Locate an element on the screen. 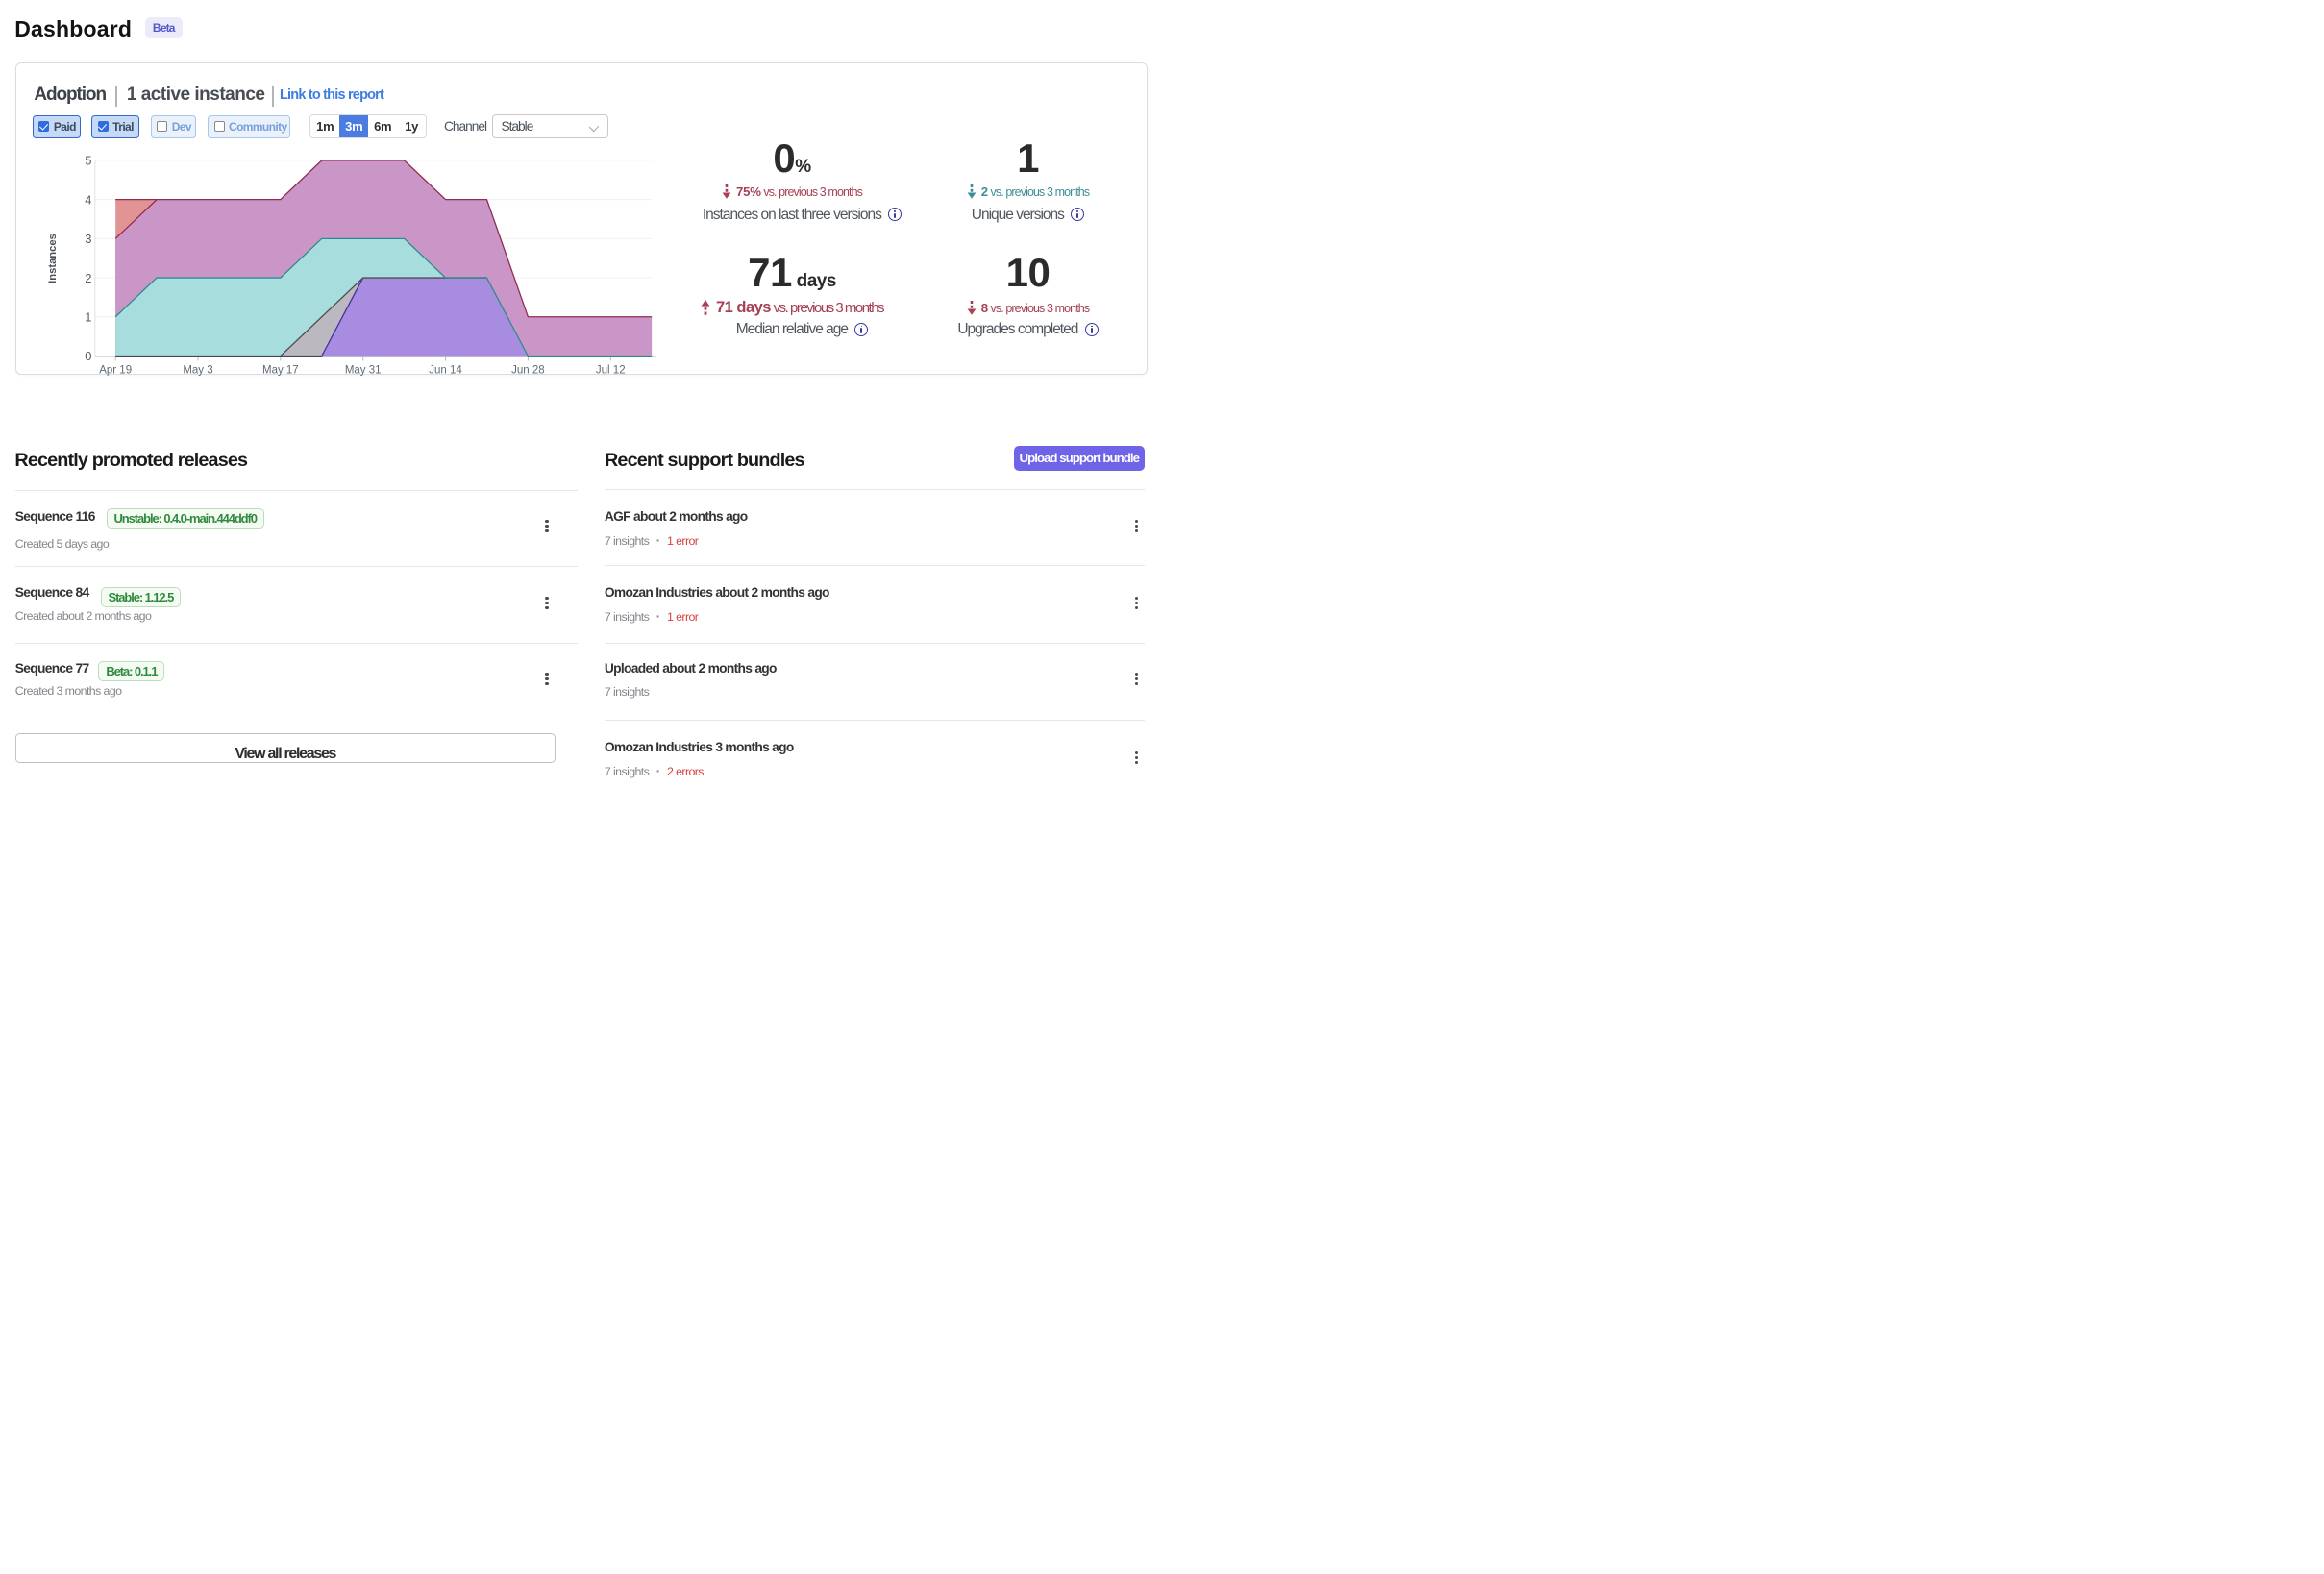  svg-text: 5 is located at coordinates (88, 161).